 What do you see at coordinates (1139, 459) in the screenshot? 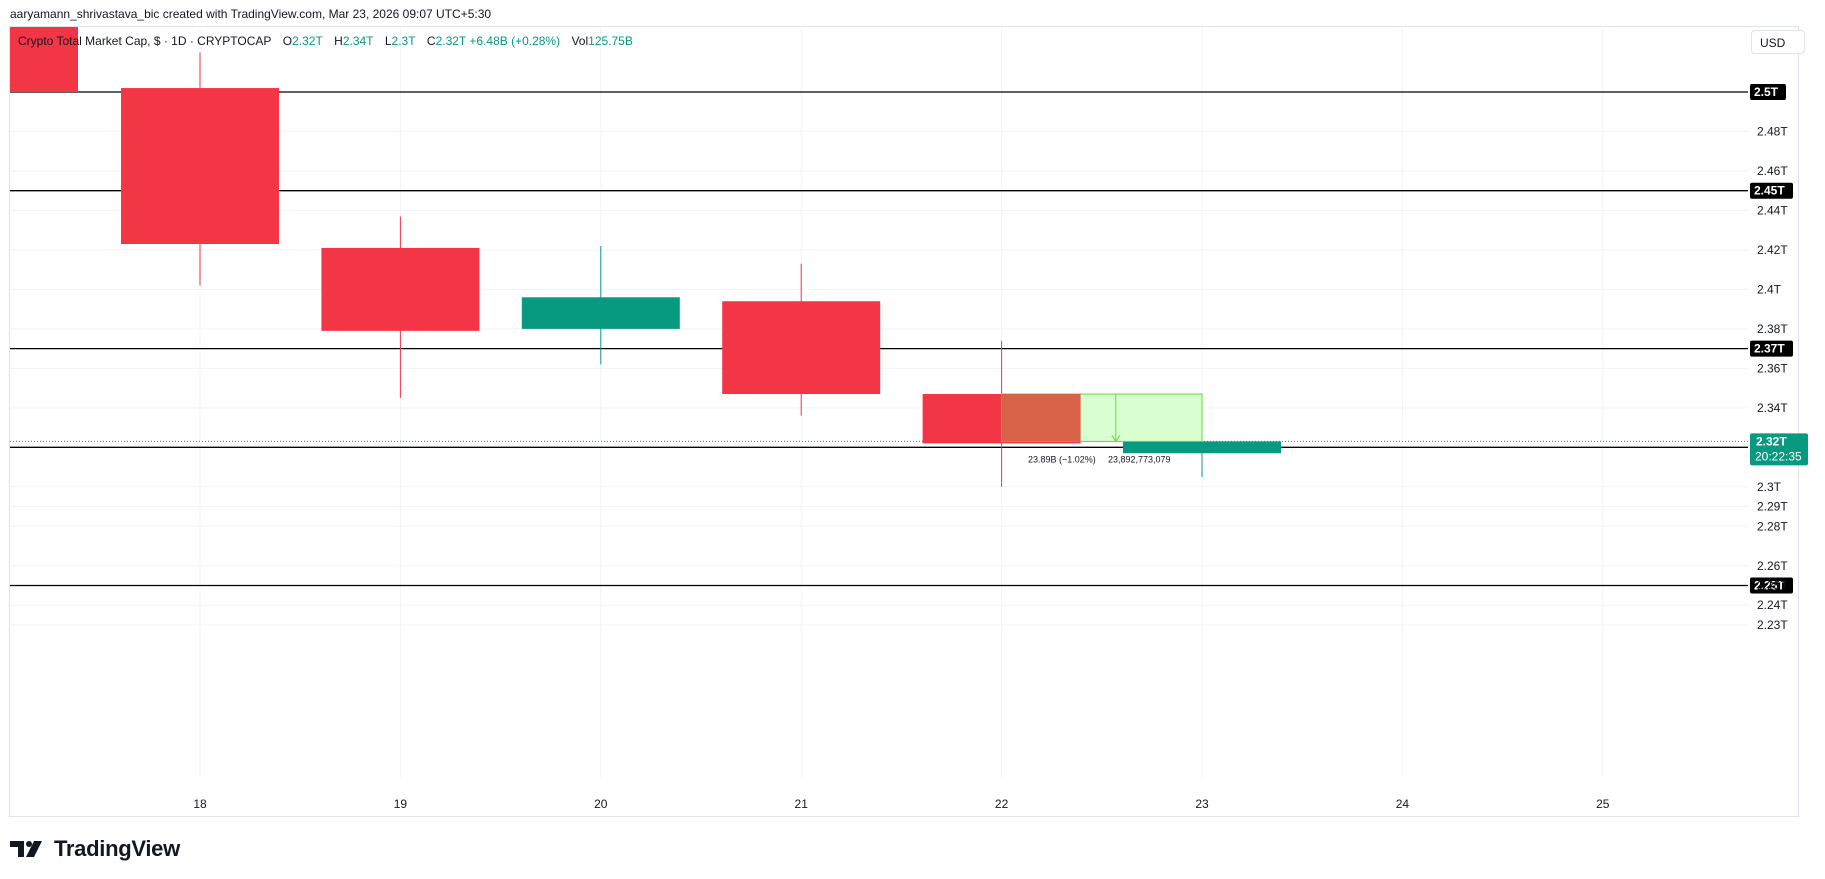
I see `measure-value-text: 23,892,773,079` at bounding box center [1139, 459].